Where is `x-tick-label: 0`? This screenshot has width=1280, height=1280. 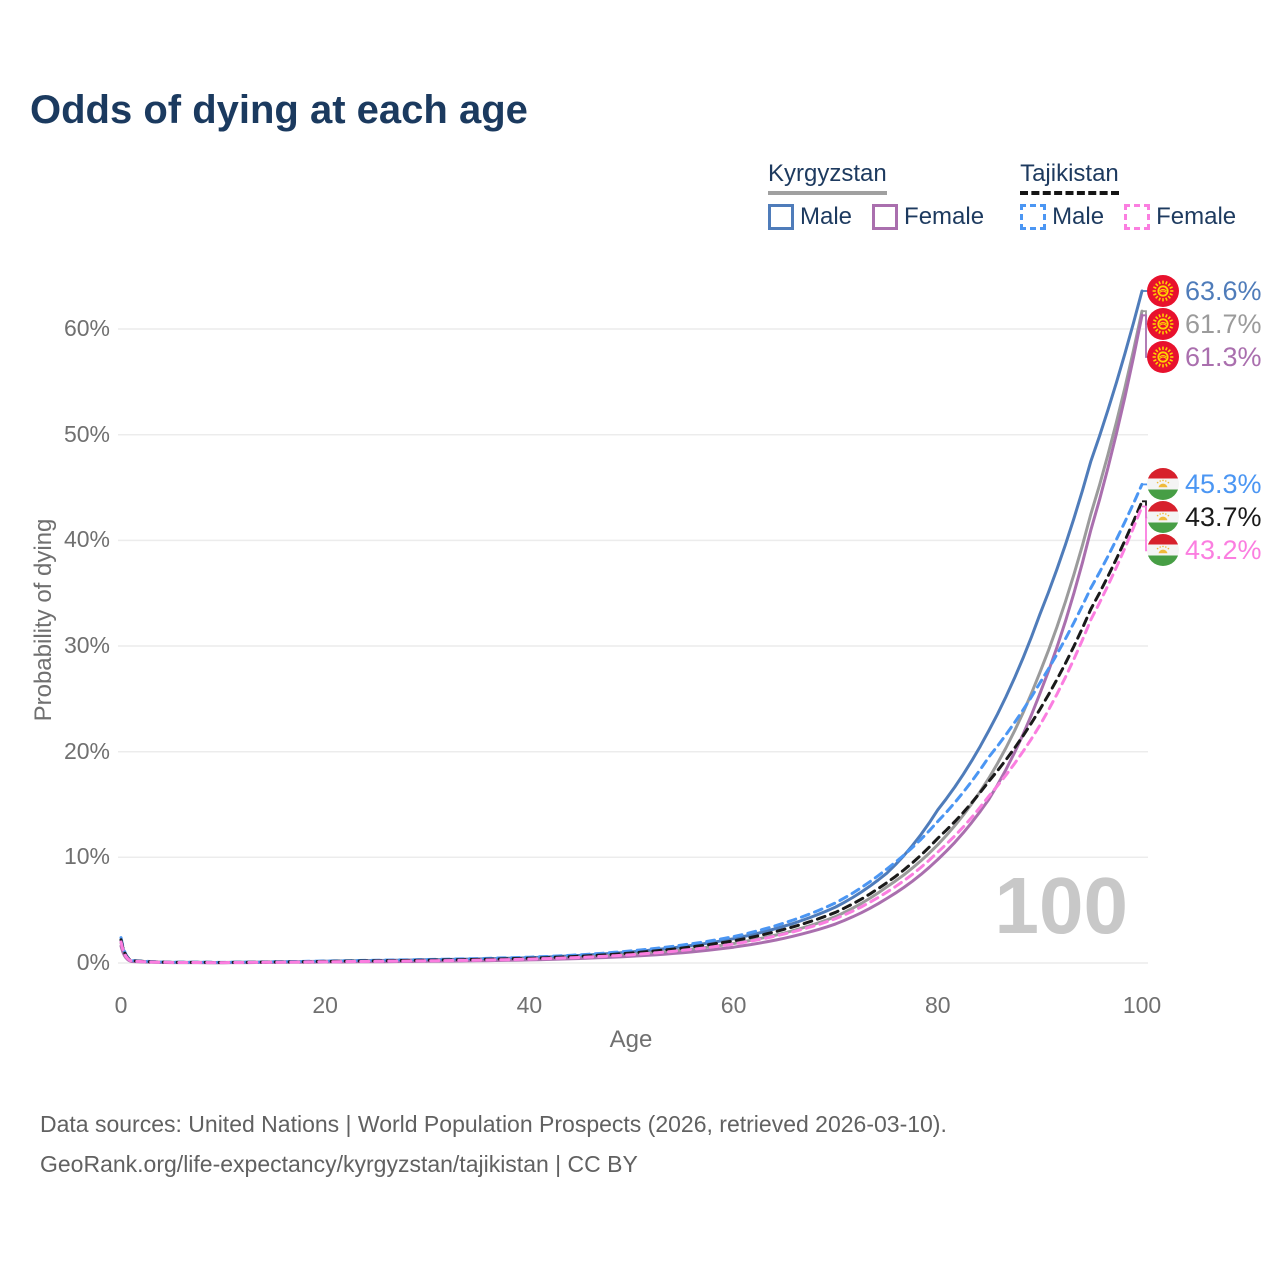 x-tick-label: 0 is located at coordinates (121, 1005).